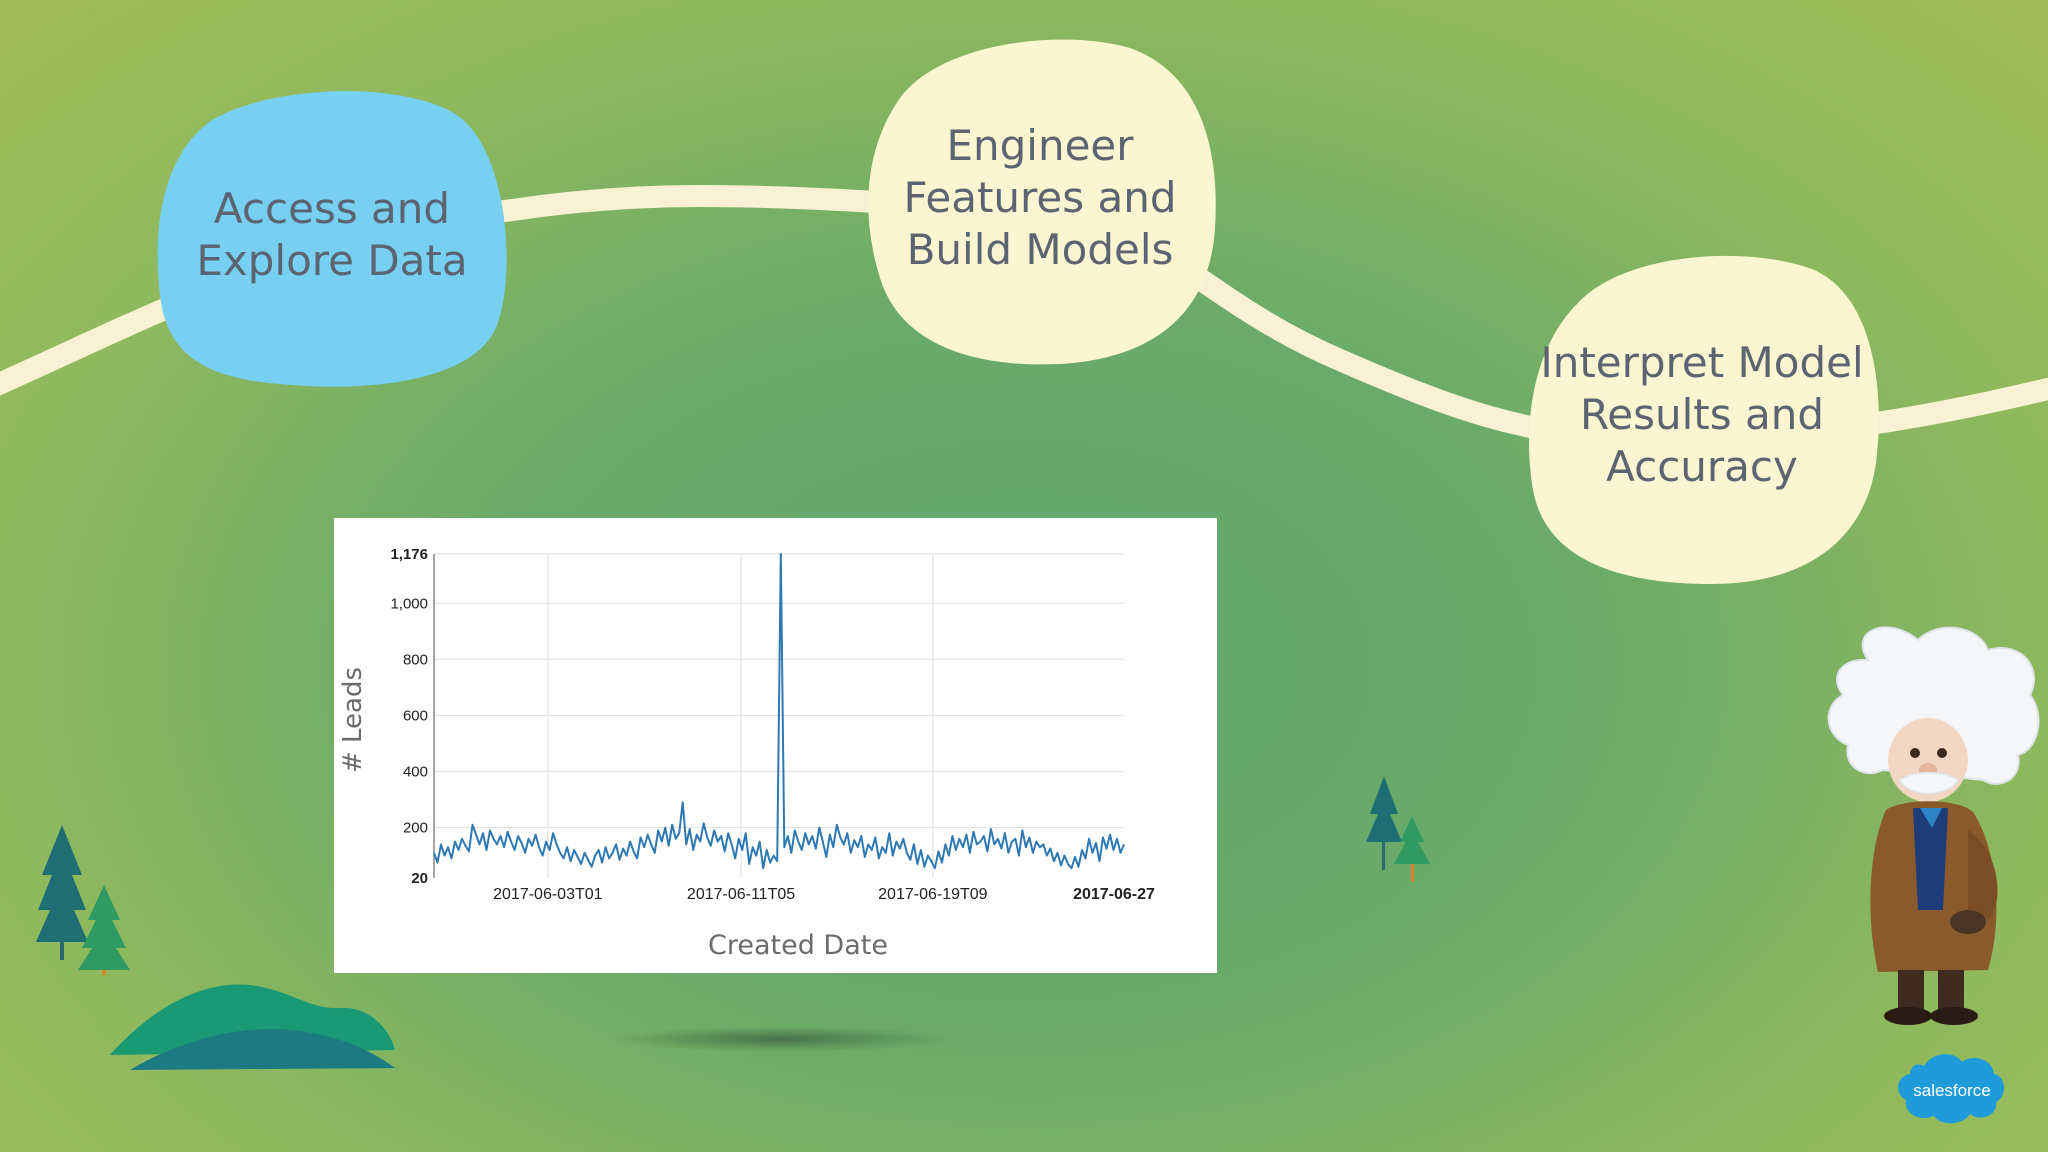 Image resolution: width=2048 pixels, height=1152 pixels. Describe the element at coordinates (798, 945) in the screenshot. I see `x-axis-title: Created Date` at that location.